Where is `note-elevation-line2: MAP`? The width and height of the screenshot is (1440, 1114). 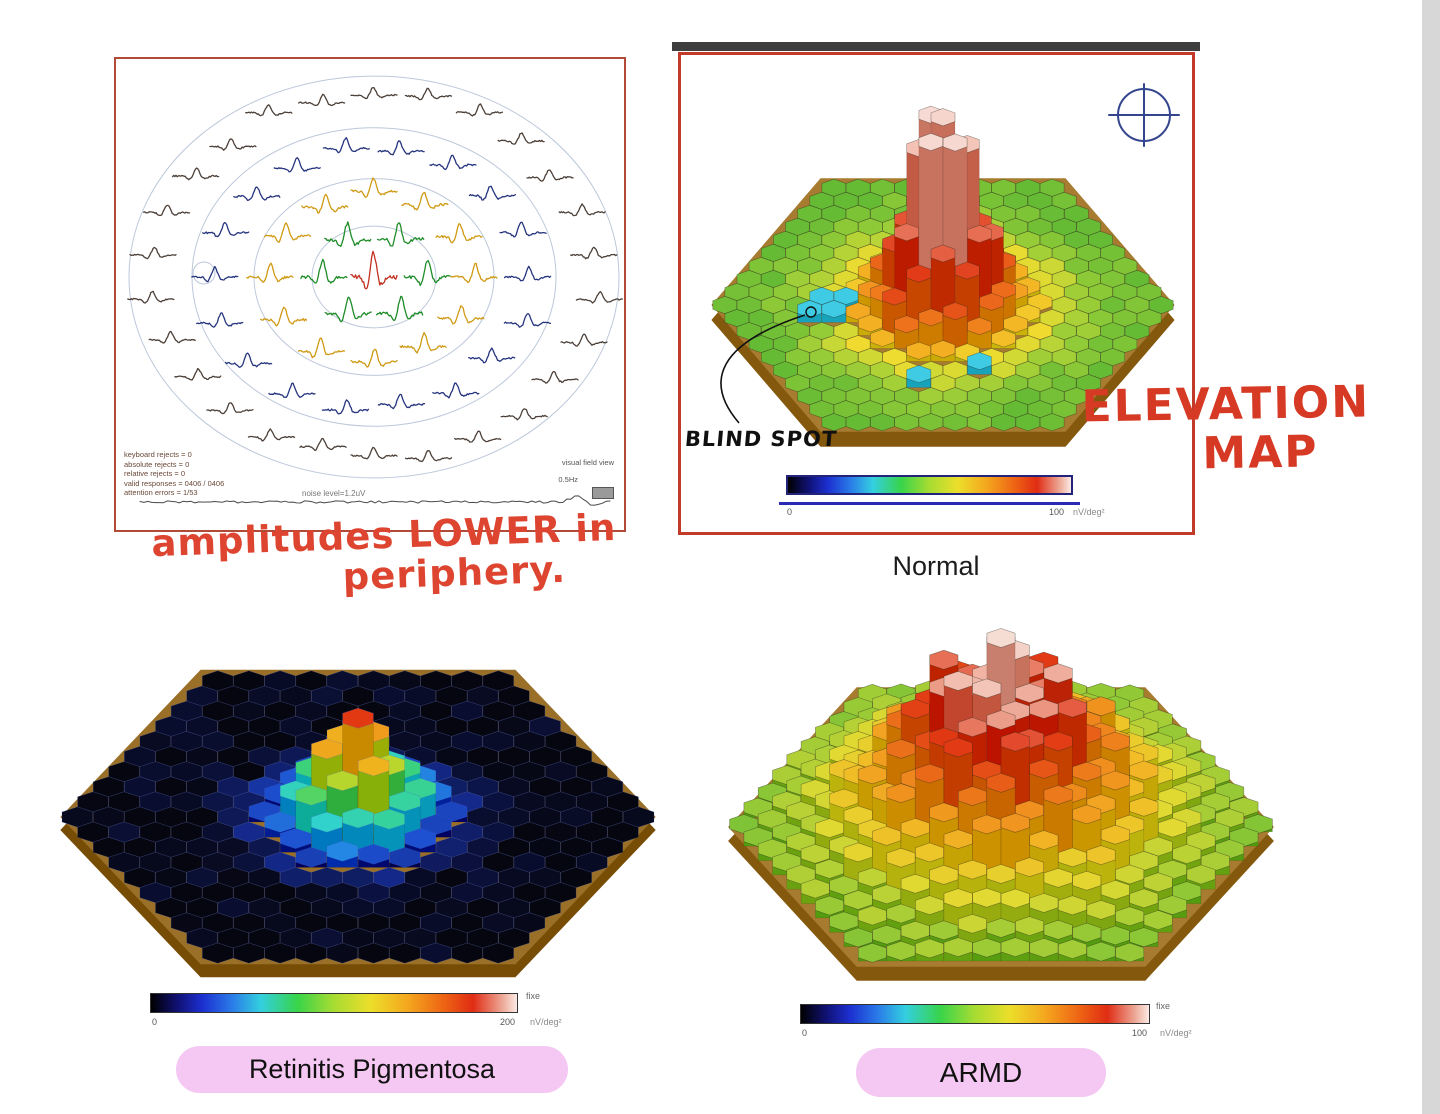
note-elevation-line2: MAP is located at coordinates (1260, 453).